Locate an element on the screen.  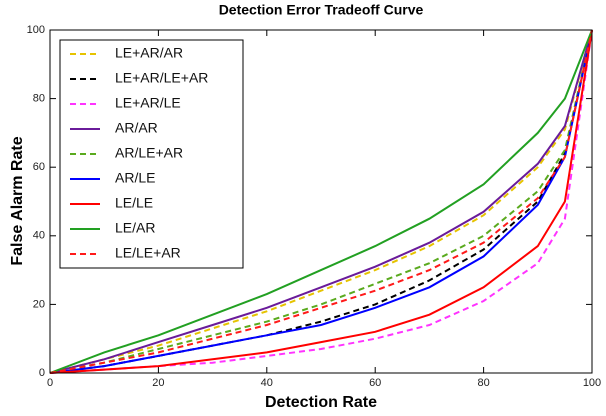
y-tick-label: 0 is located at coordinates (42, 373).